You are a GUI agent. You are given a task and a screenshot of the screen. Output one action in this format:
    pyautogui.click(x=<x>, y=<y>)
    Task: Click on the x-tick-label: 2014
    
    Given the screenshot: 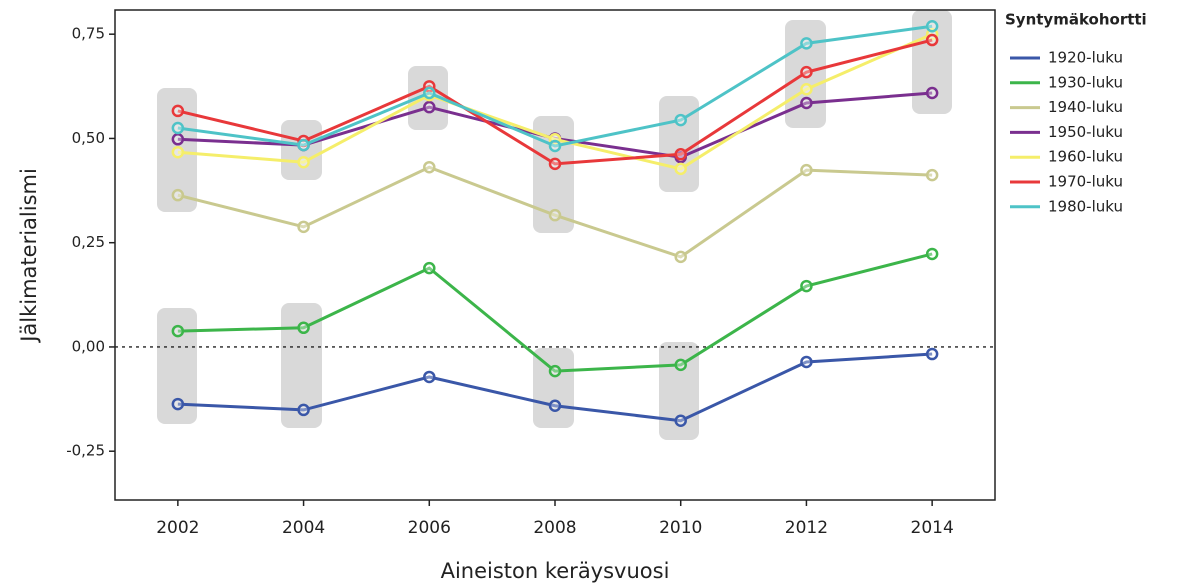 What is the action you would take?
    pyautogui.click(x=932, y=528)
    